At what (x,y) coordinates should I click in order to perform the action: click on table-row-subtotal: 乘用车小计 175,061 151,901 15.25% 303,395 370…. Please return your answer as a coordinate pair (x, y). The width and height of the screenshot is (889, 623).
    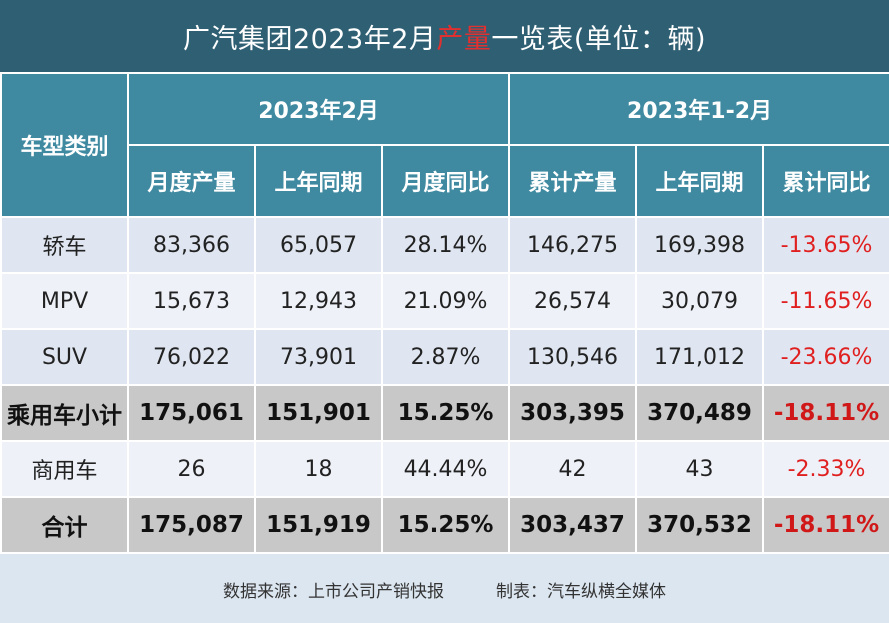
    Looking at the image, I should click on (444, 413).